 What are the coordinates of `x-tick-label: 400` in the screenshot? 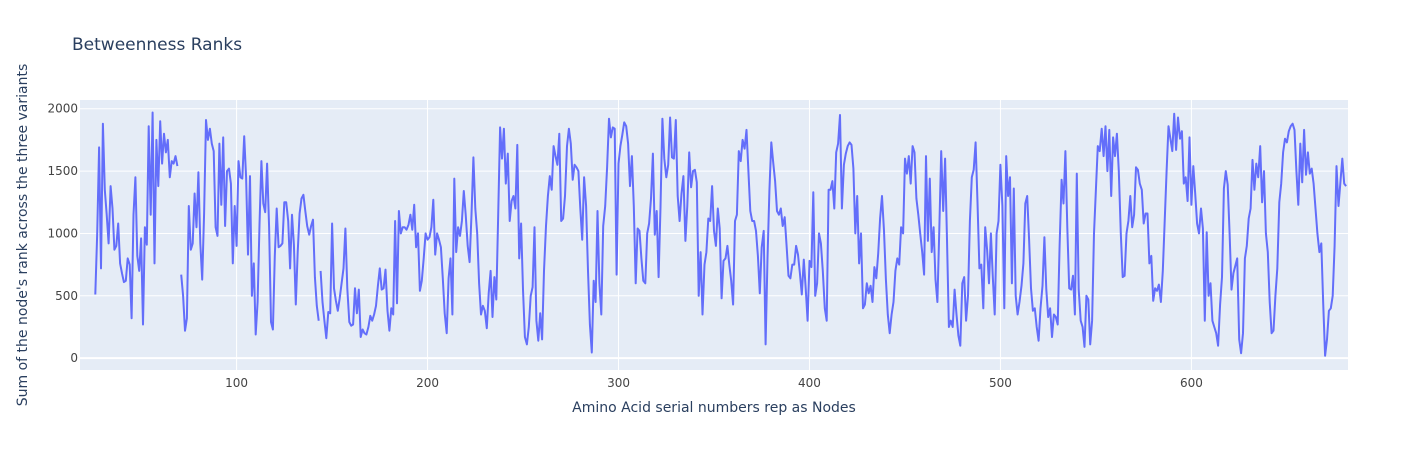 It's located at (809, 383).